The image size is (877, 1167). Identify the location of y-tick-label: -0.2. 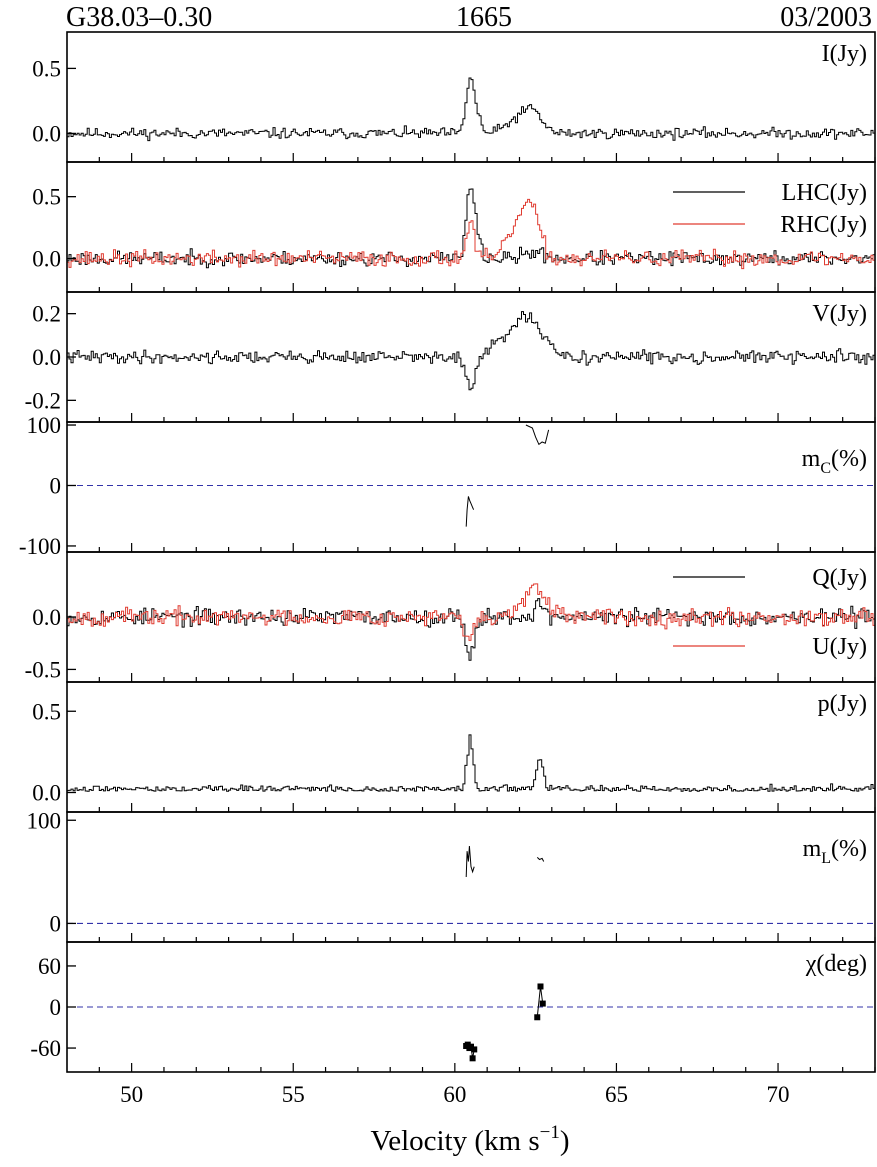
(43, 400).